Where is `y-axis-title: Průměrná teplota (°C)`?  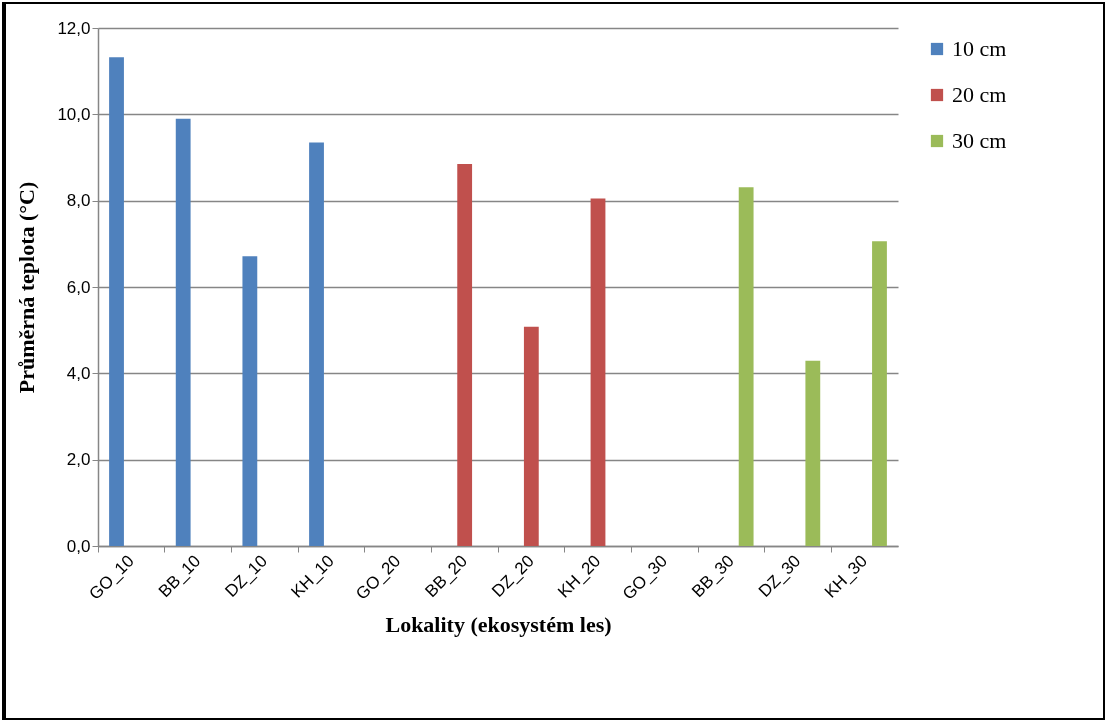 y-axis-title: Průměrná teplota (°C) is located at coordinates (27, 287).